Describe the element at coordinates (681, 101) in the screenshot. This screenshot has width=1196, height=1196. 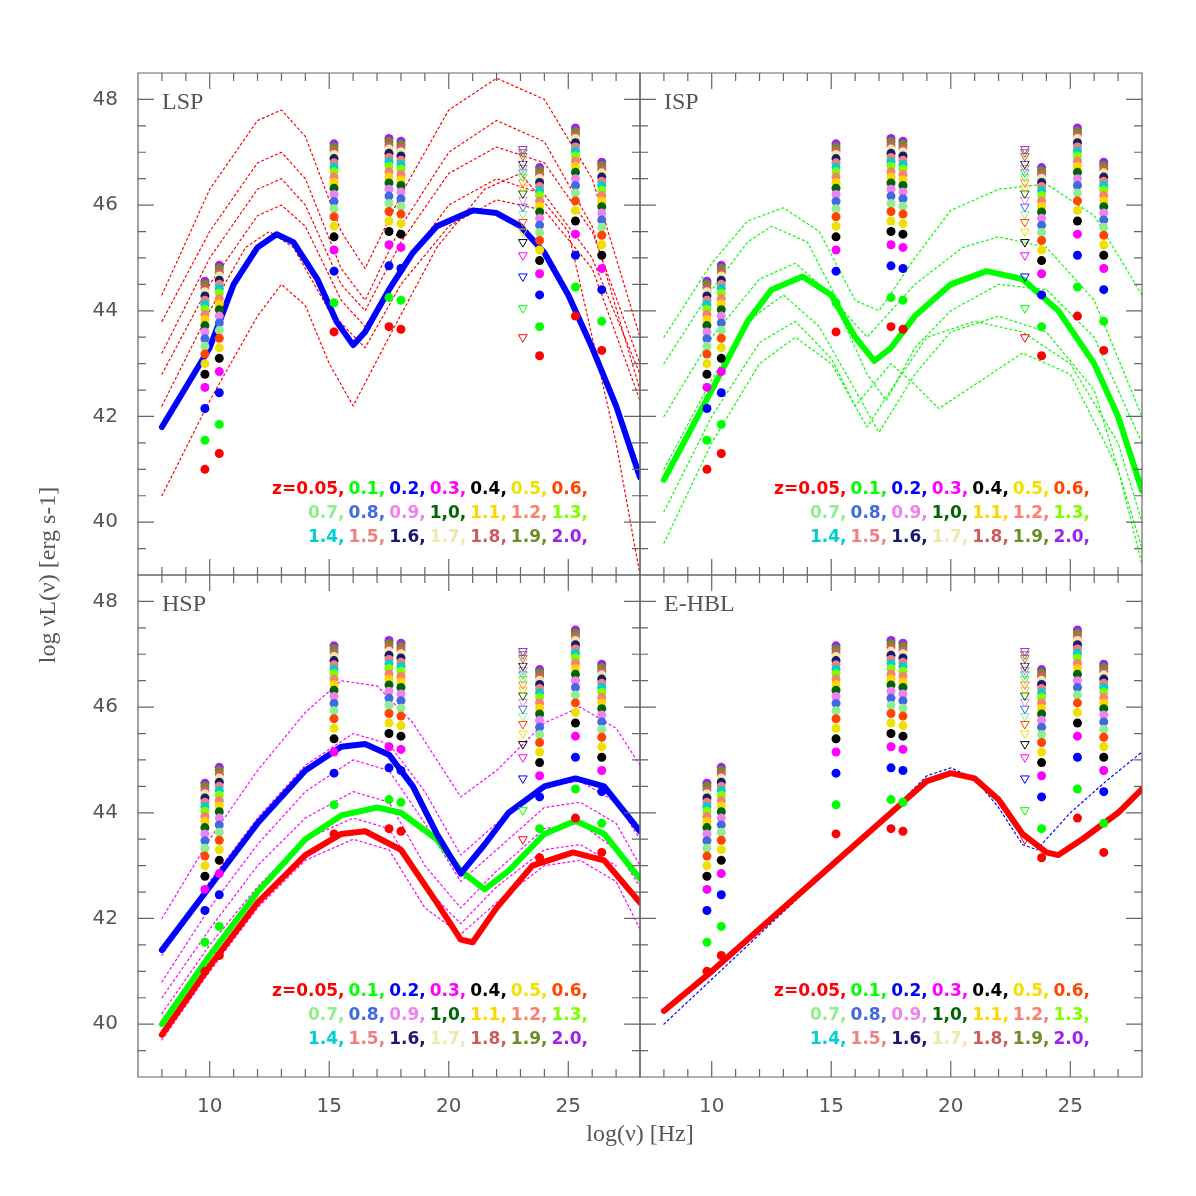
I see `text: ISP` at that location.